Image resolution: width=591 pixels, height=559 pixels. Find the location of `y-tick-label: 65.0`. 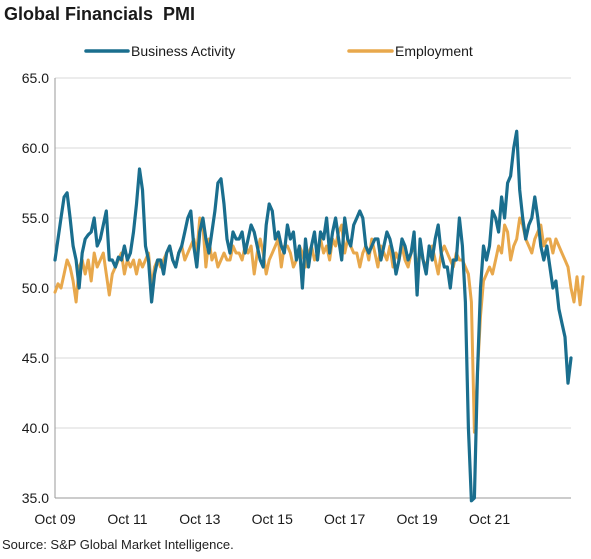

y-tick-label: 65.0 is located at coordinates (35, 78).